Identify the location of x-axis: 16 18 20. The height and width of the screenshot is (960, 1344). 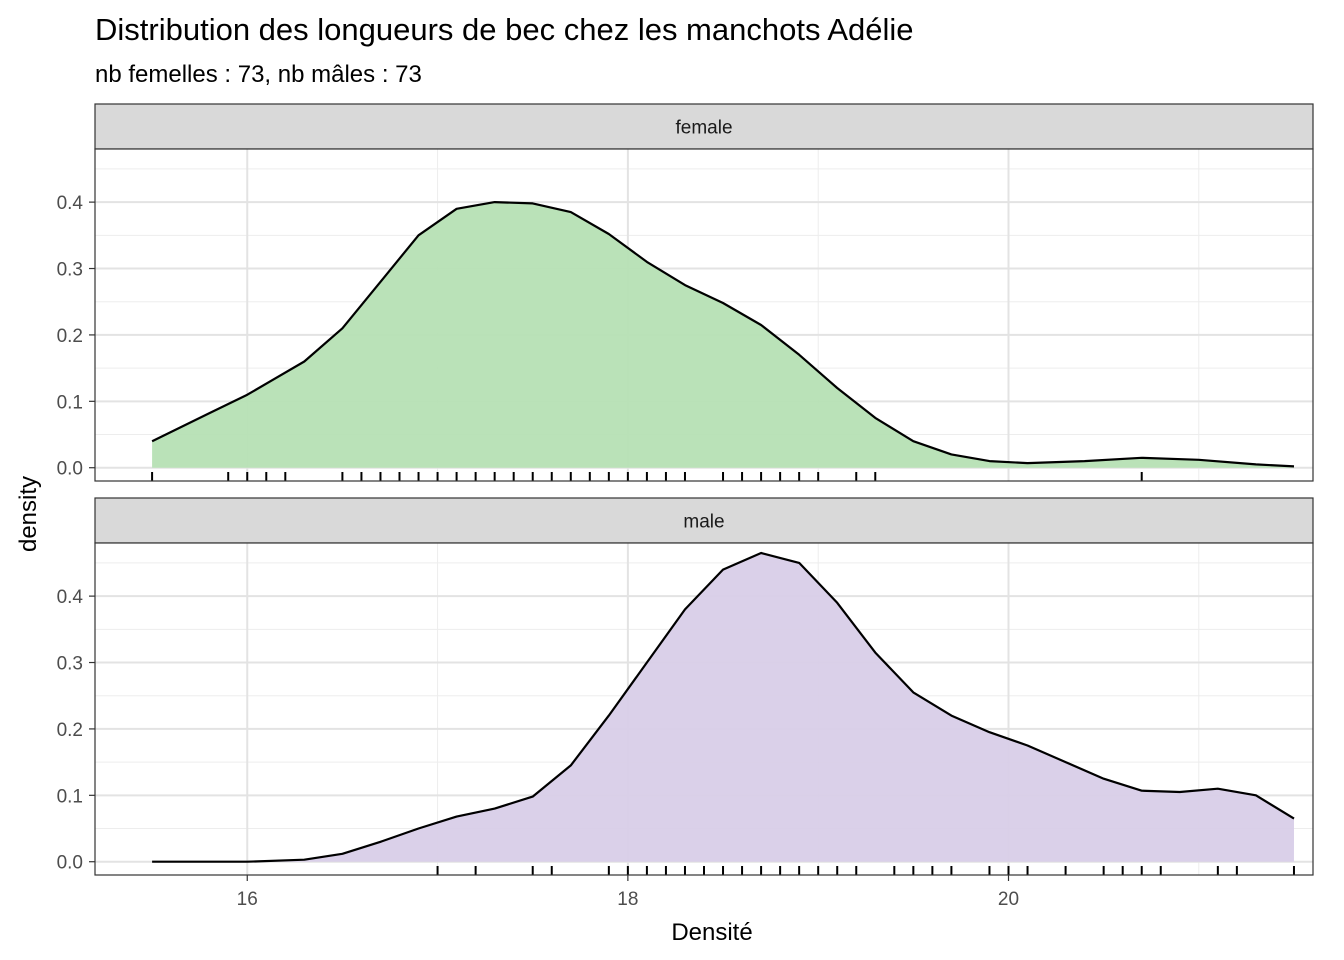
(628, 892).